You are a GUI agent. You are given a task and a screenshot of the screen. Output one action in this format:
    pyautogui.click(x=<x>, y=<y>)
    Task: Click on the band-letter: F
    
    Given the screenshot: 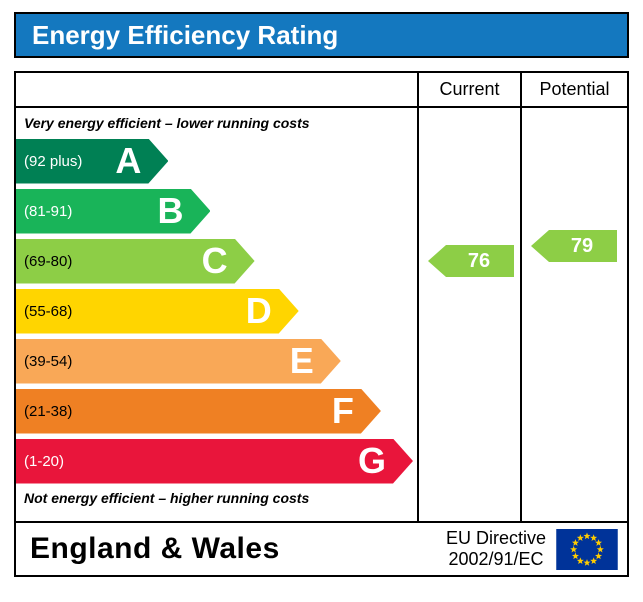 What is the action you would take?
    pyautogui.click(x=342, y=410)
    